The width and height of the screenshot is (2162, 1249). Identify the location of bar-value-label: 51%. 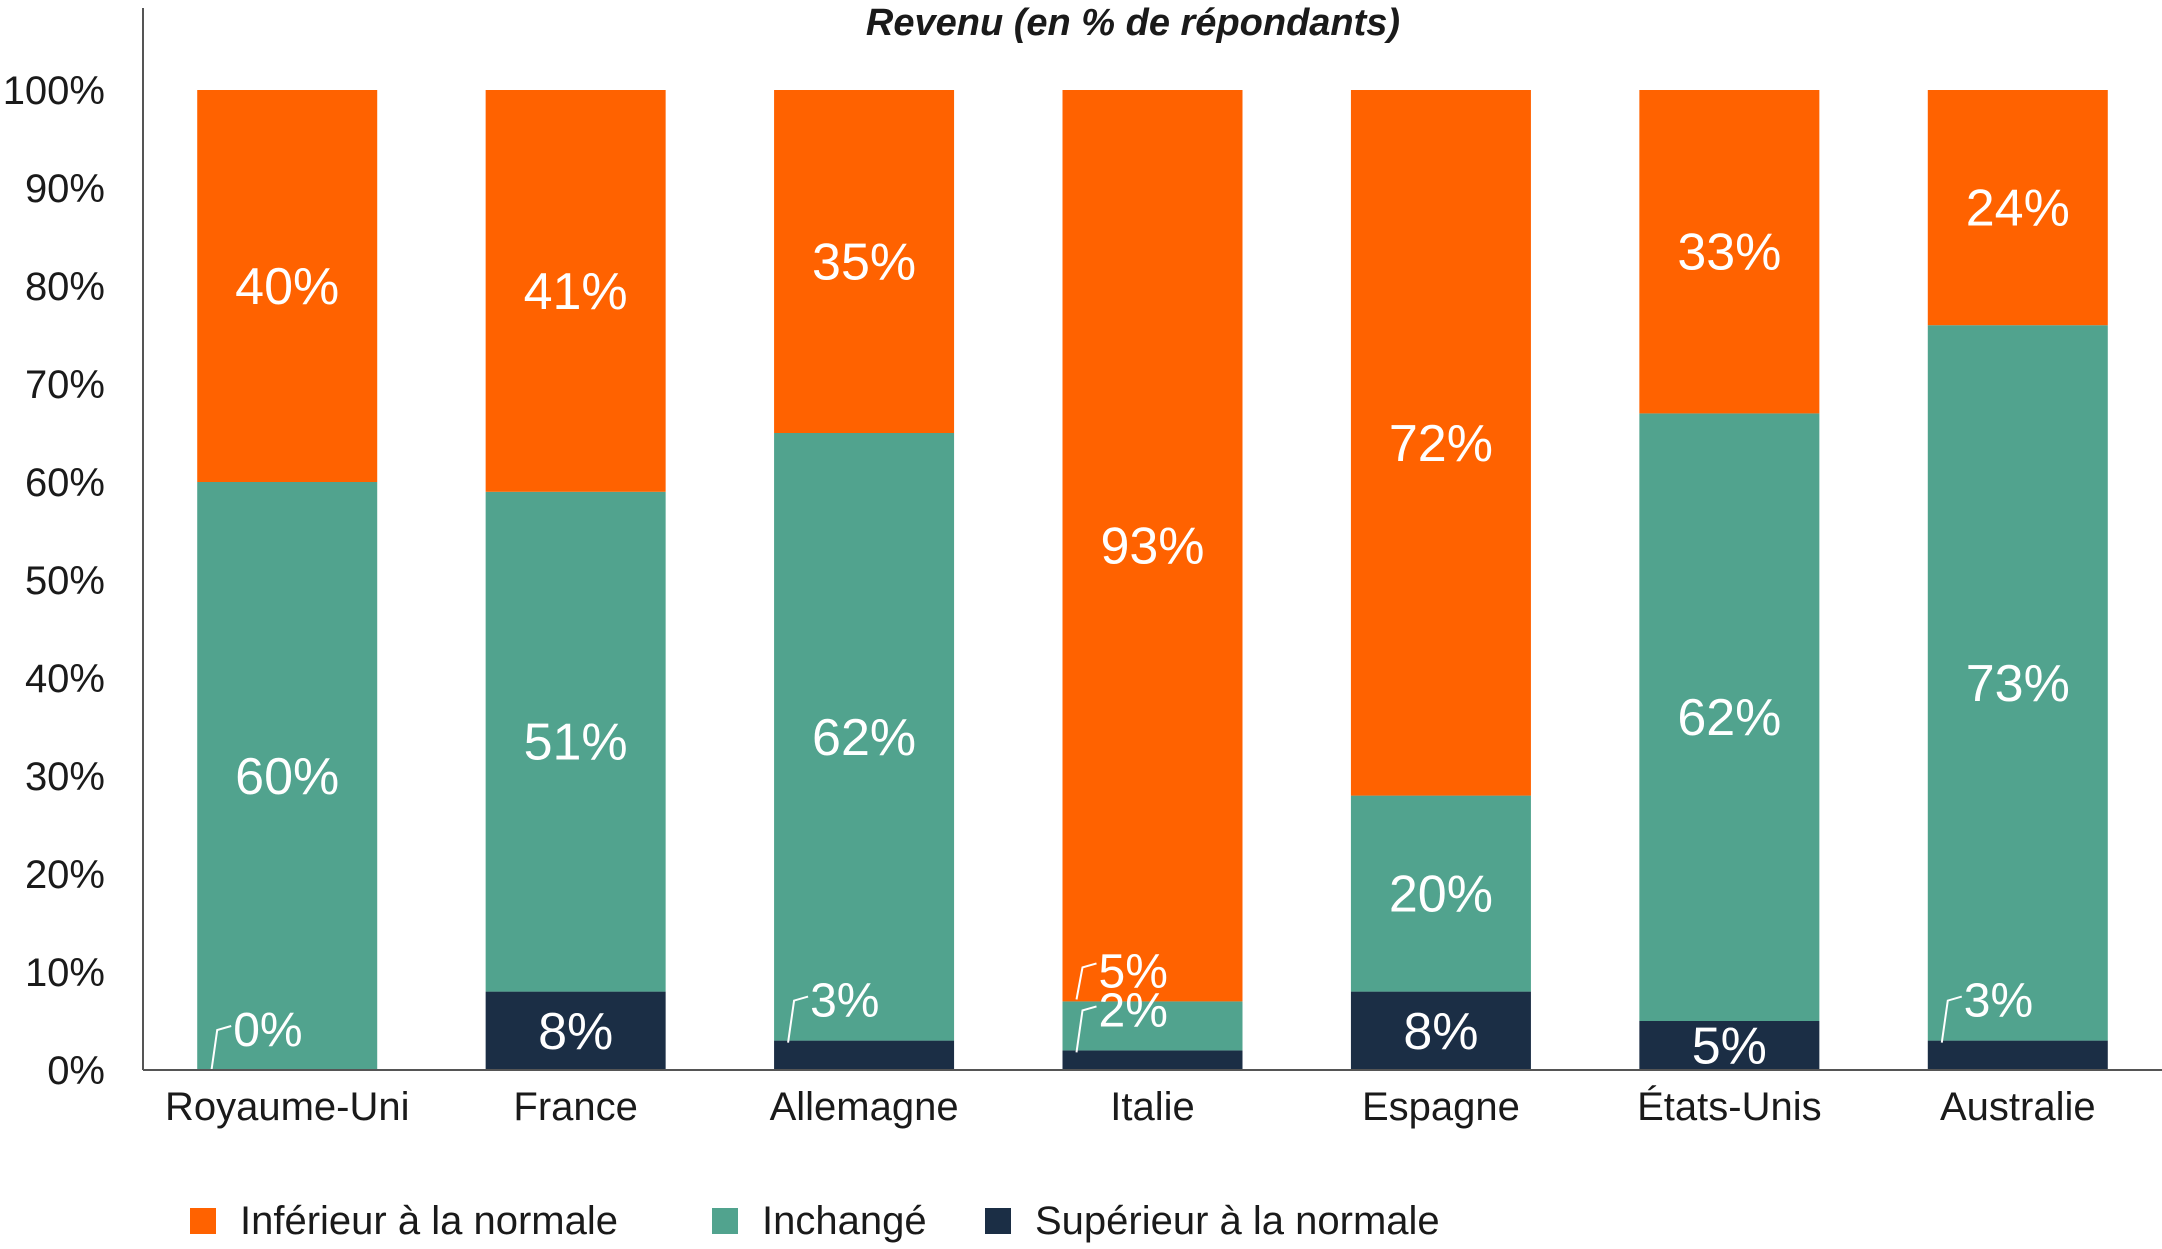
(576, 743).